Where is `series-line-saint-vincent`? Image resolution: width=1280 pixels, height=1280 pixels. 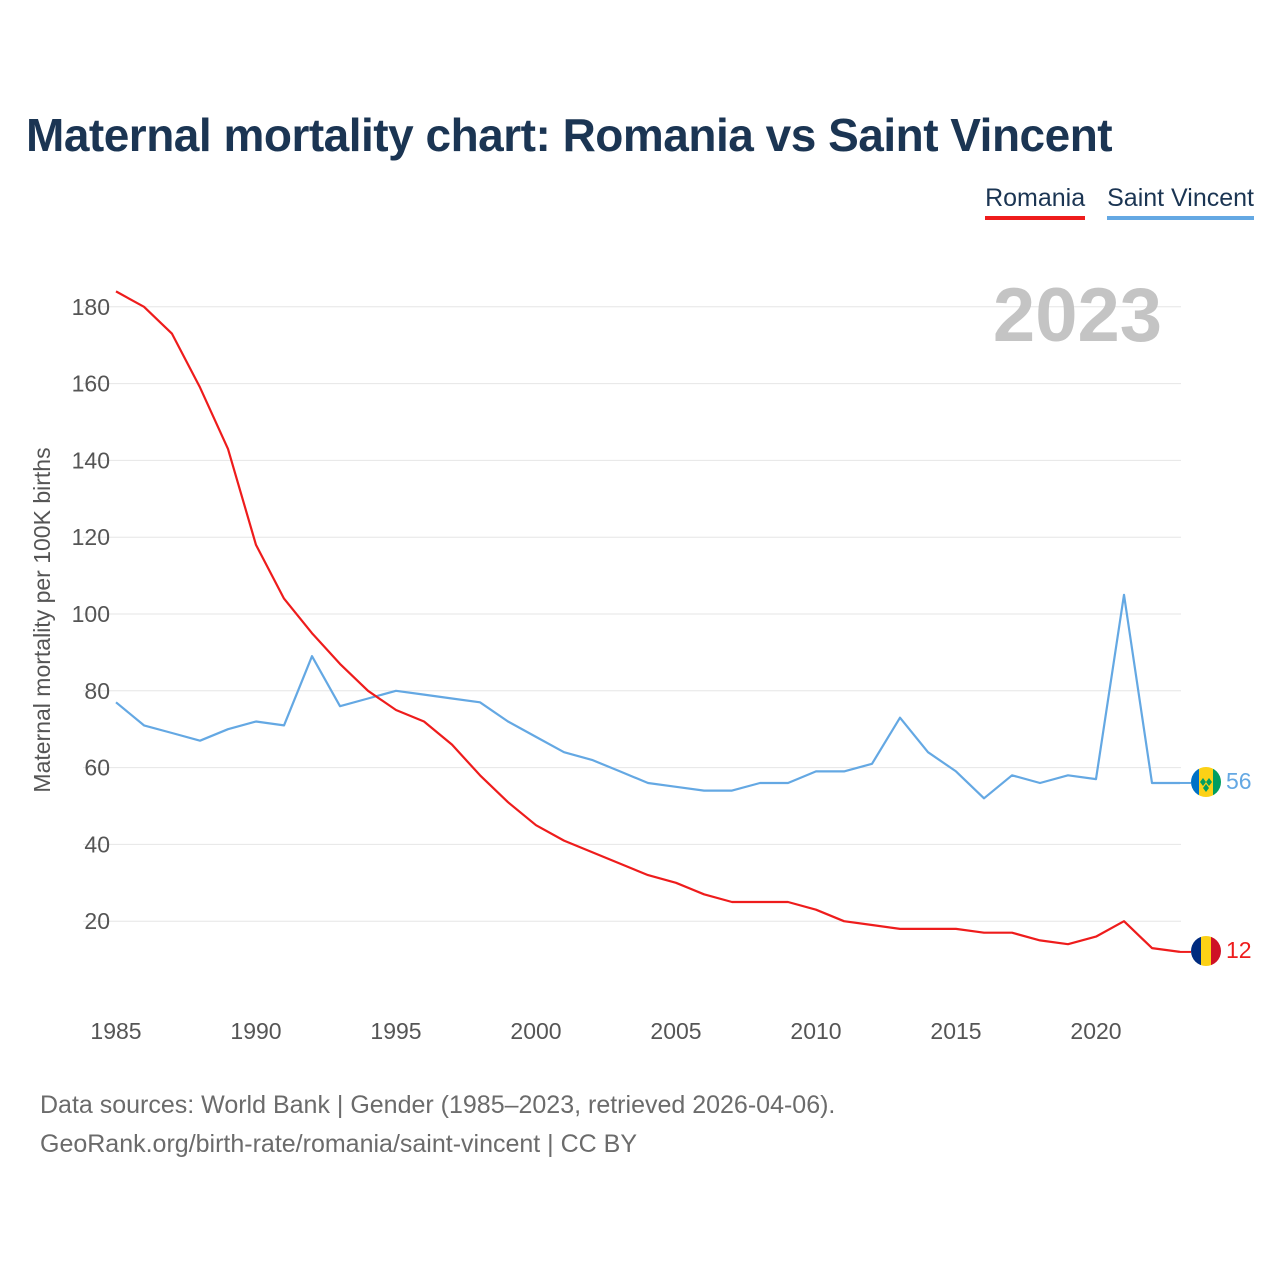
series-line-saint-vincent is located at coordinates (647, 696).